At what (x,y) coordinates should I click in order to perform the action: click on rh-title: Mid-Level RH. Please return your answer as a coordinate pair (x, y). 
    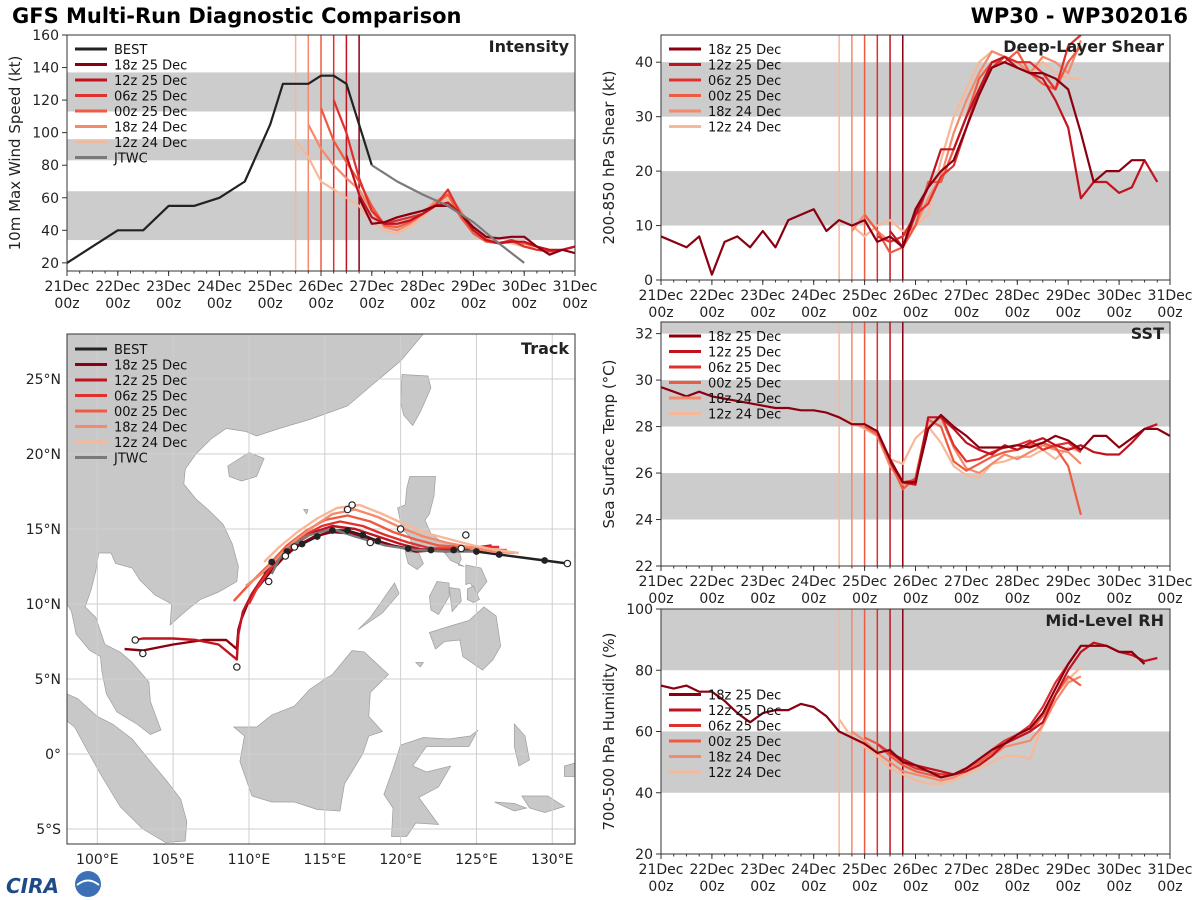
    Looking at the image, I should click on (1104, 620).